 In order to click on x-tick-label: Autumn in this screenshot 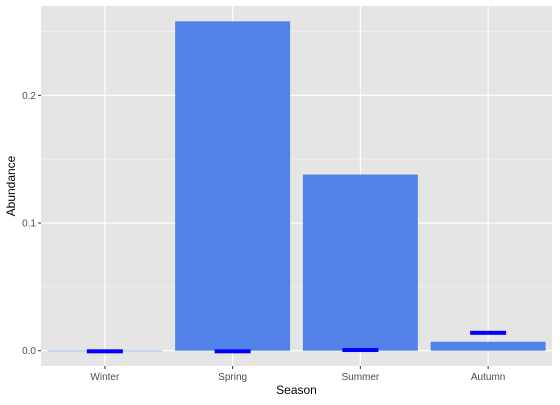, I will do `click(488, 377)`.